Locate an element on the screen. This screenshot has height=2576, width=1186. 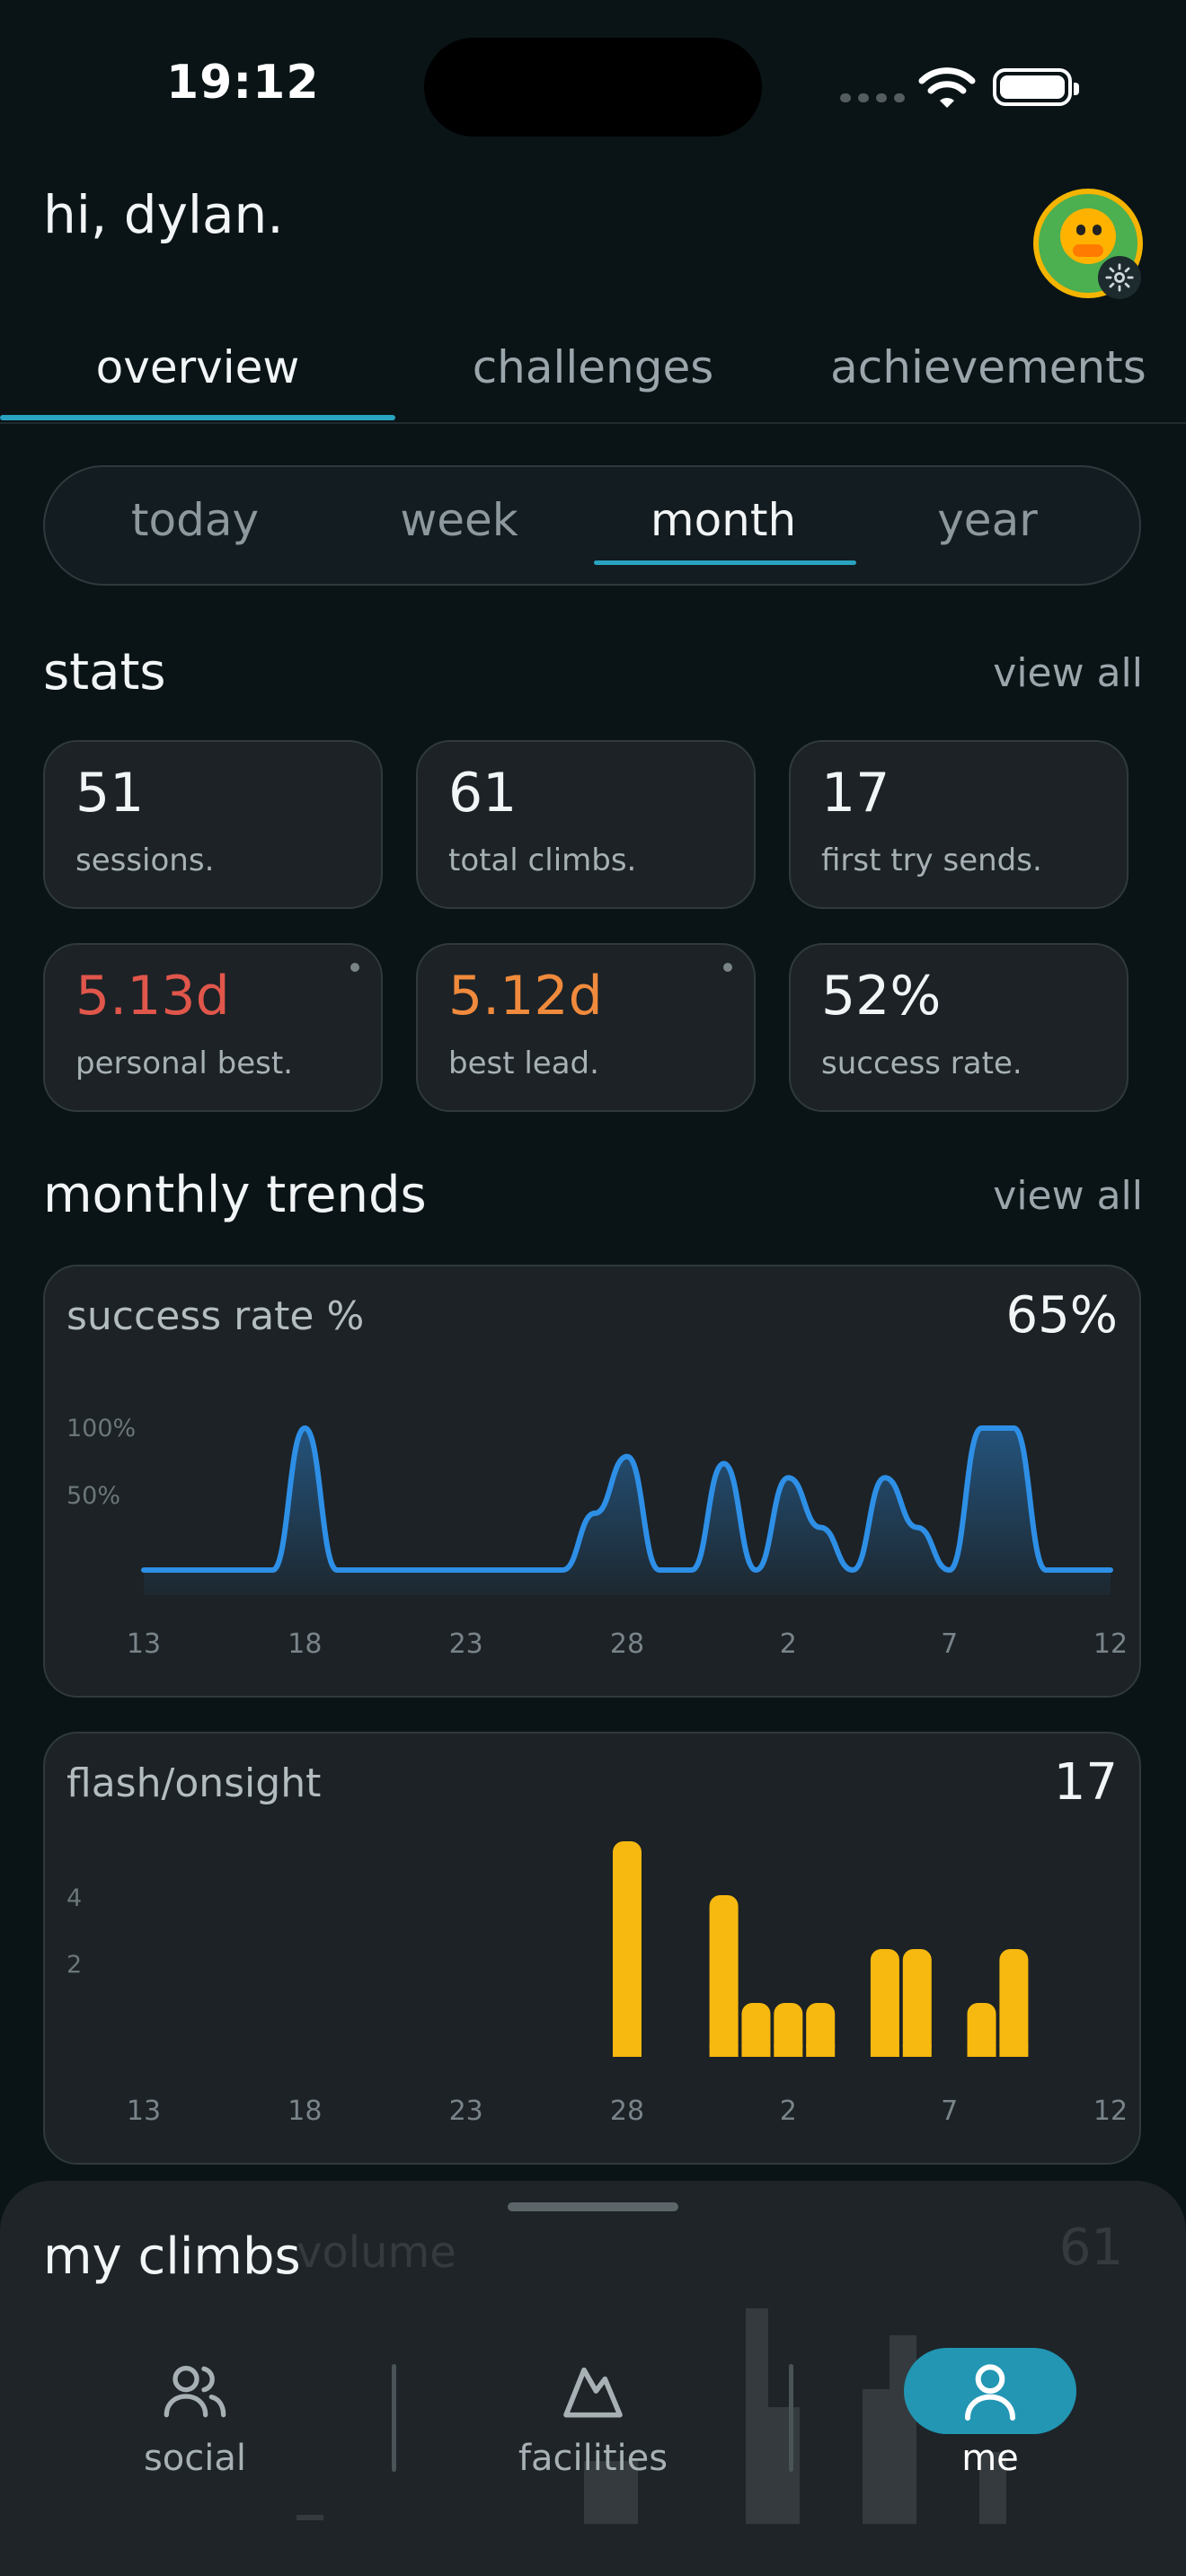
stat-card-best-lead: 5.12d best lead. is located at coordinates (586, 1027).